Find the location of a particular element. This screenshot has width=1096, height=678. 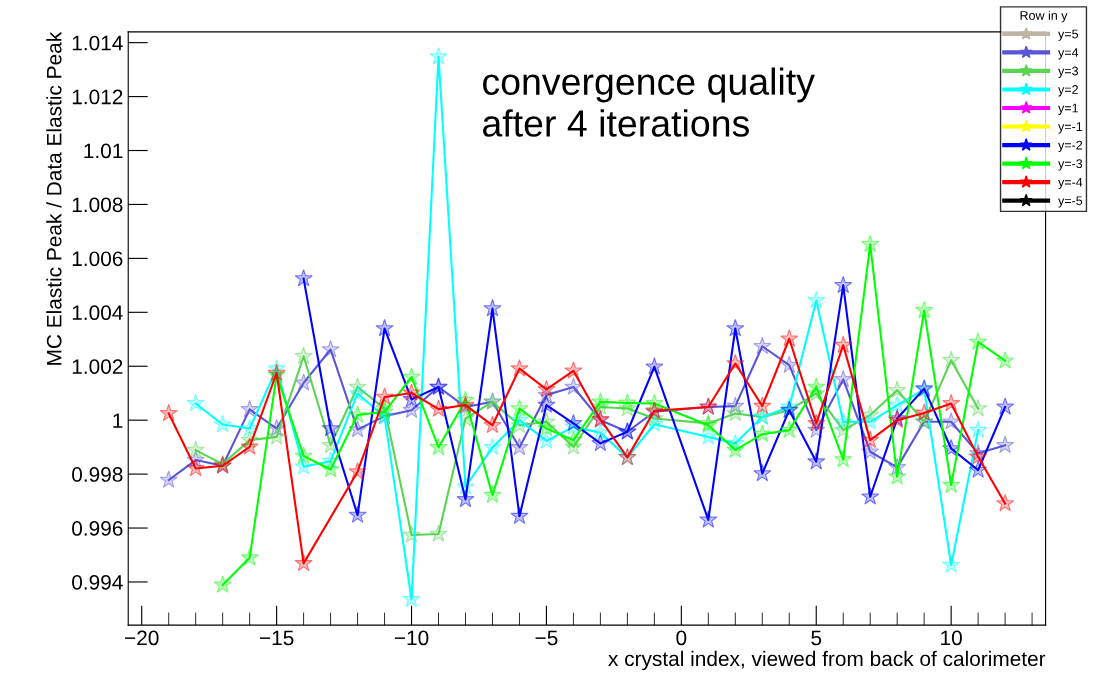

y-axis-title: MC Elastic Peak / Data Elastic Peak is located at coordinates (54, 198).